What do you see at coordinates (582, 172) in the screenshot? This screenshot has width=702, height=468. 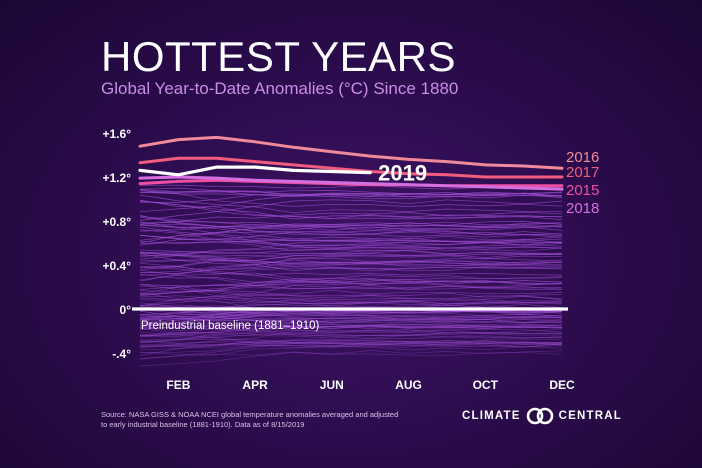 I see `series-label-2017: 2017` at bounding box center [582, 172].